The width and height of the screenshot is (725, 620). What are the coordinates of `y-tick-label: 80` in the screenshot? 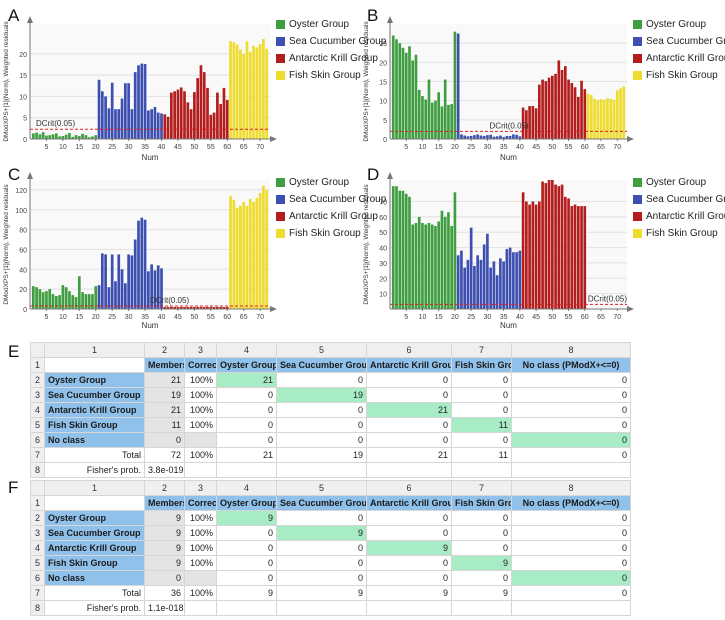 It's located at (23, 231).